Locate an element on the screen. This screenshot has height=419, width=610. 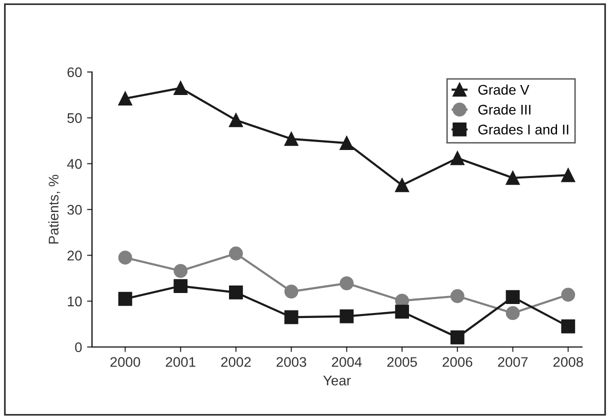
y-tick-label: 10 is located at coordinates (75, 301).